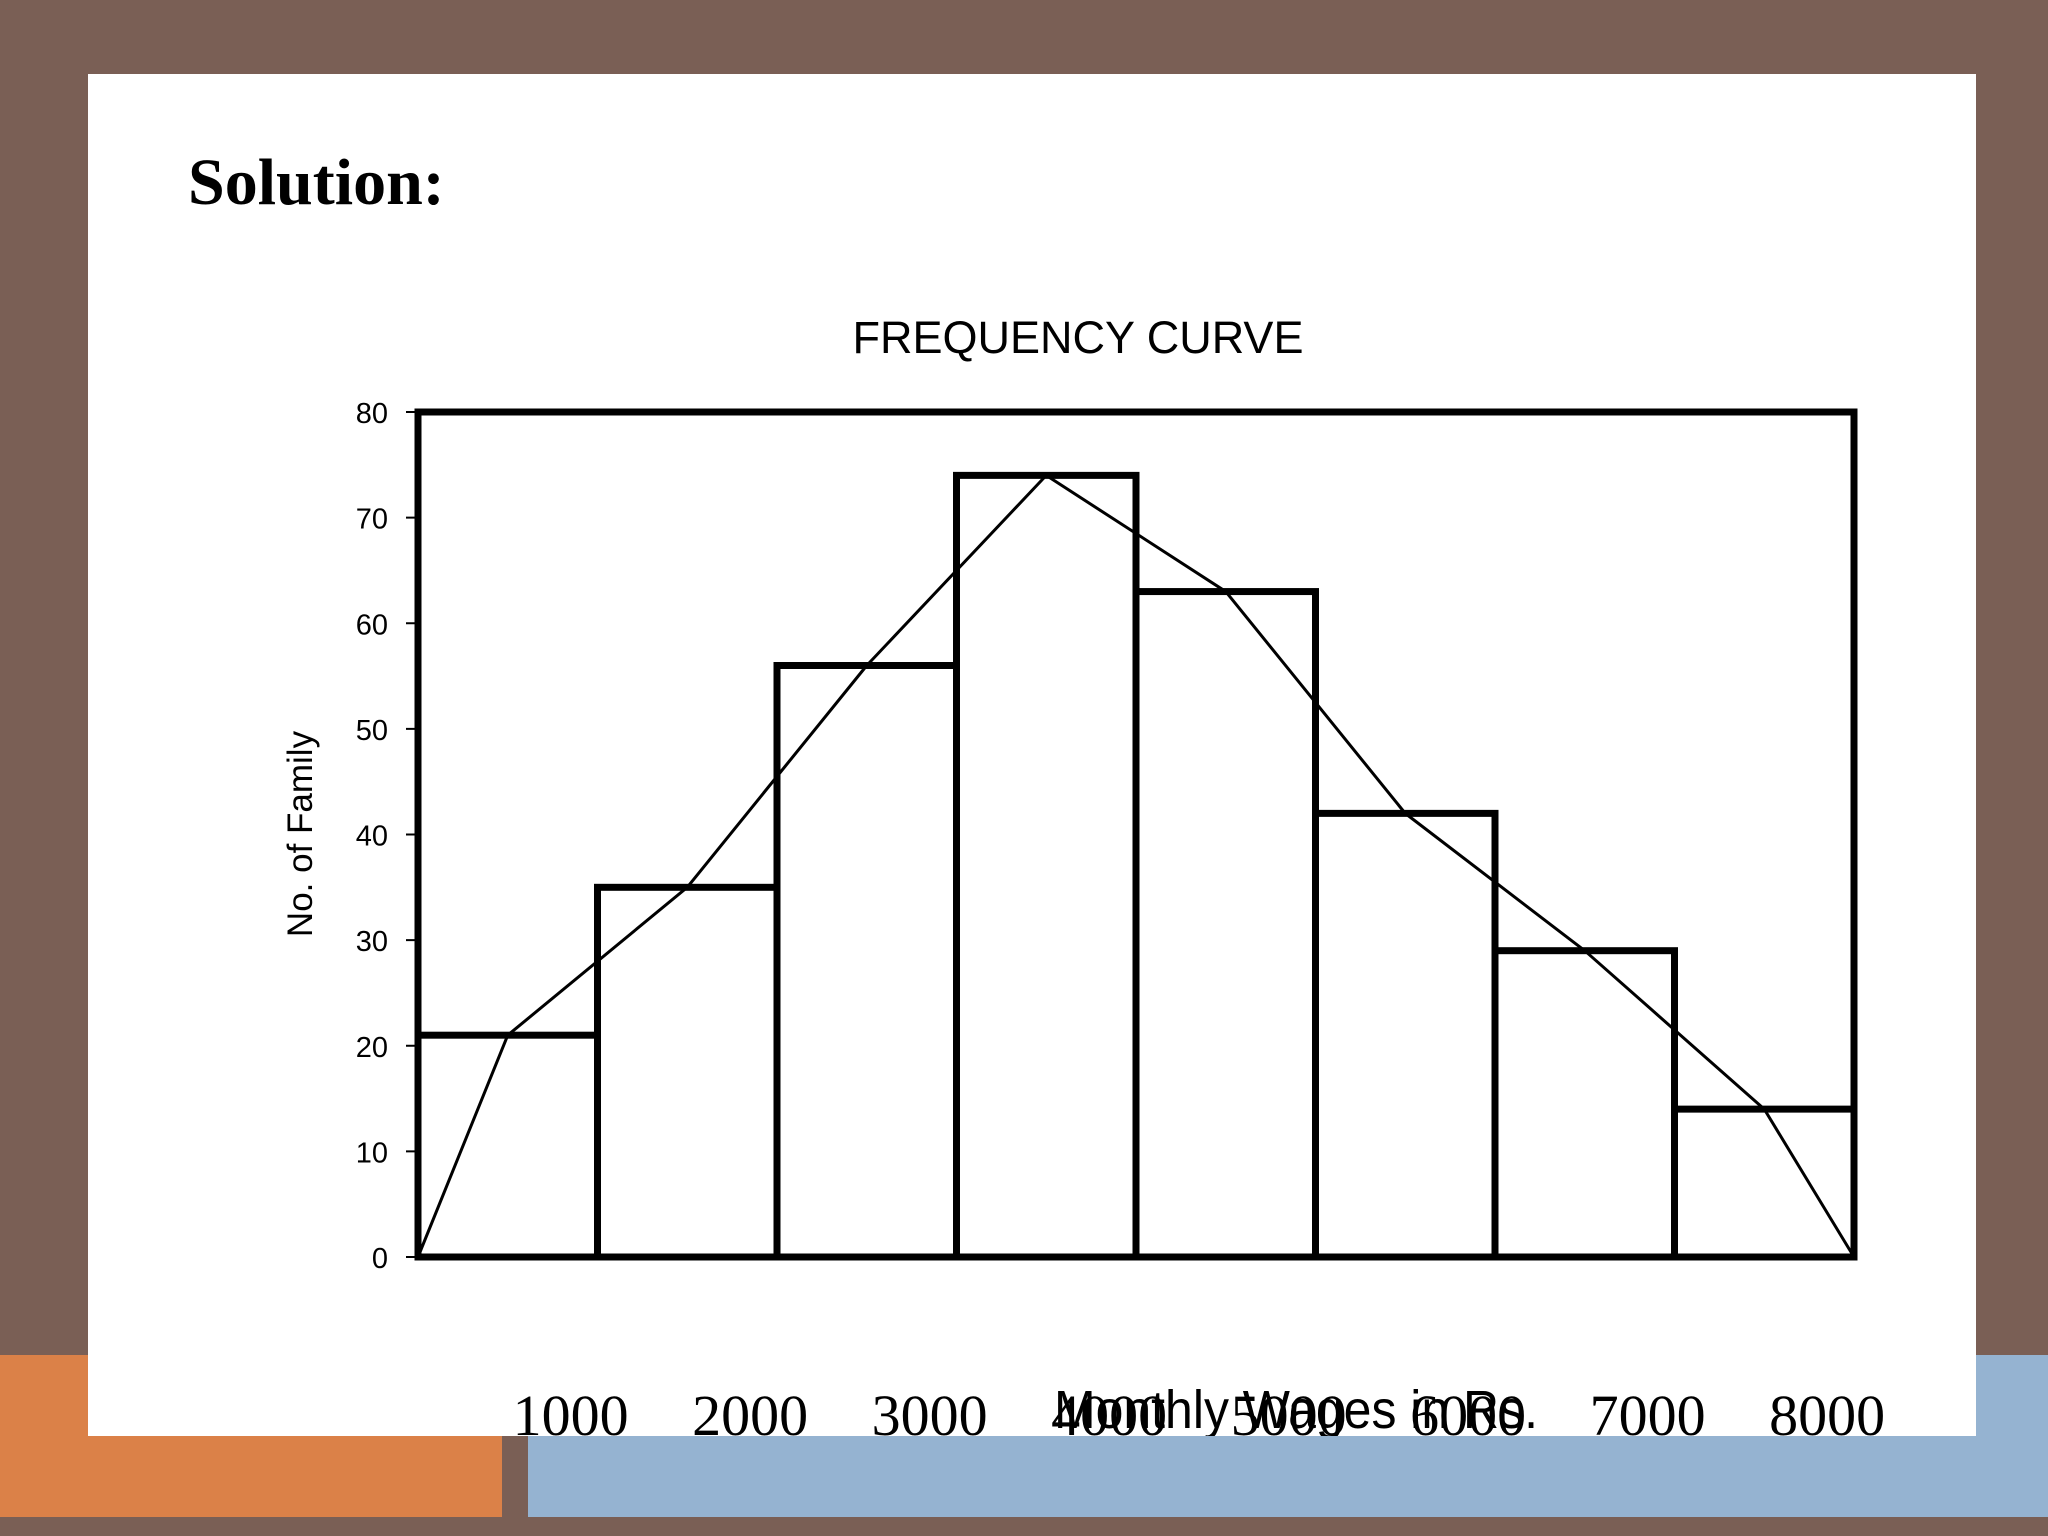  Describe the element at coordinates (372, 731) in the screenshot. I see `y-tick-label: 50` at that location.